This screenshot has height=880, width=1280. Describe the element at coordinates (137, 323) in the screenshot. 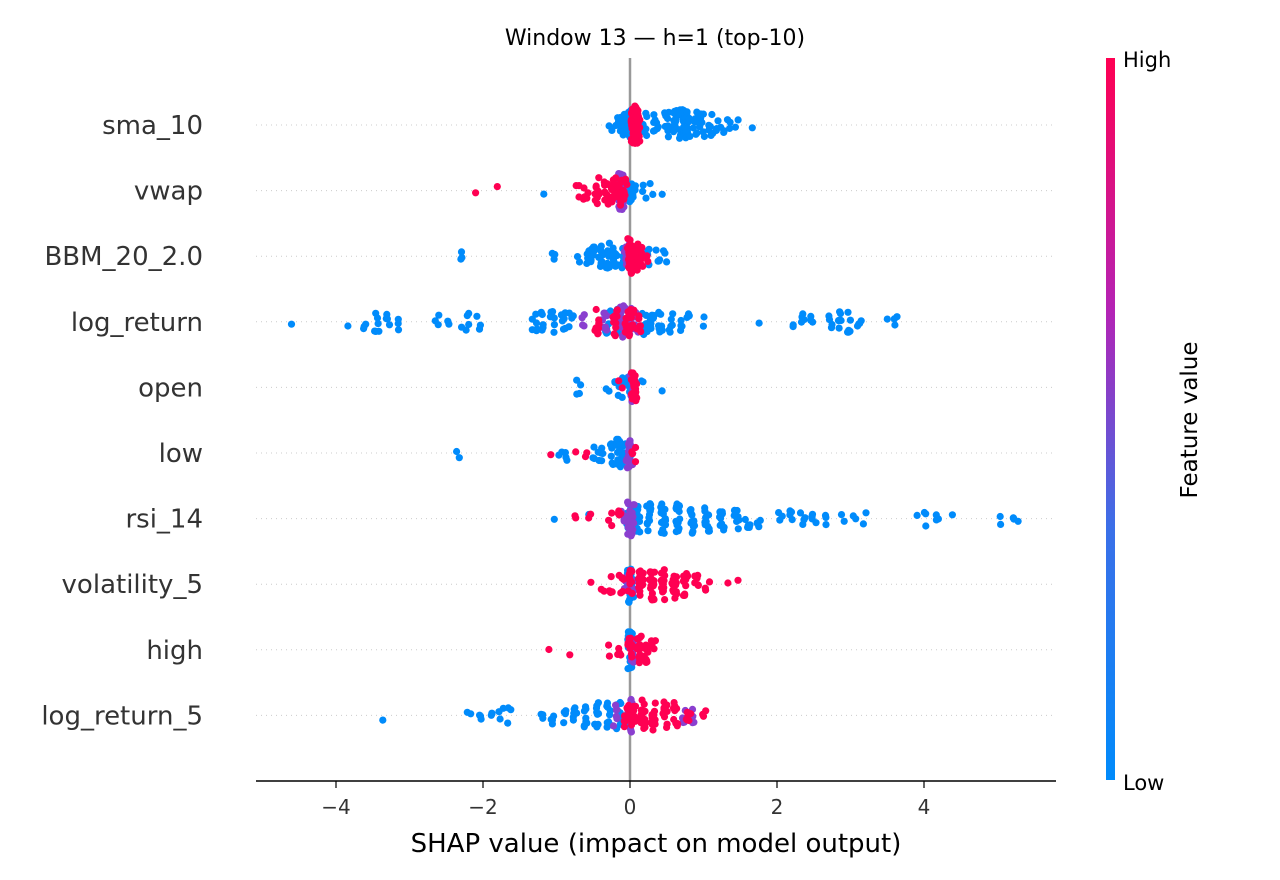

I see `feature-label: log_return` at that location.